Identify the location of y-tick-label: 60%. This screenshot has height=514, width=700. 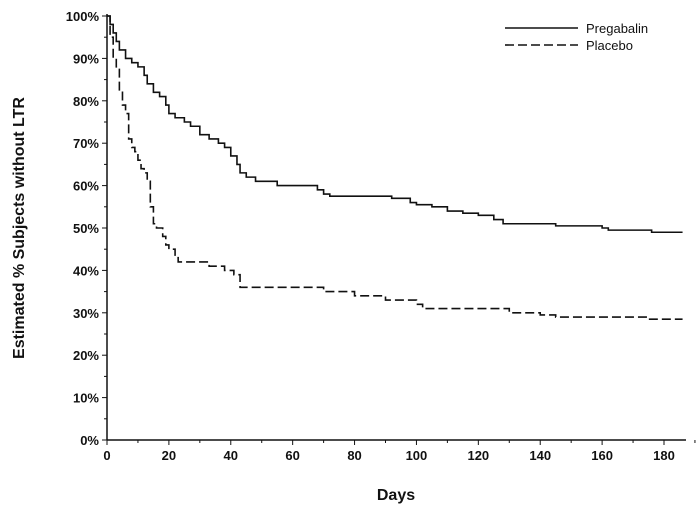
(86, 186).